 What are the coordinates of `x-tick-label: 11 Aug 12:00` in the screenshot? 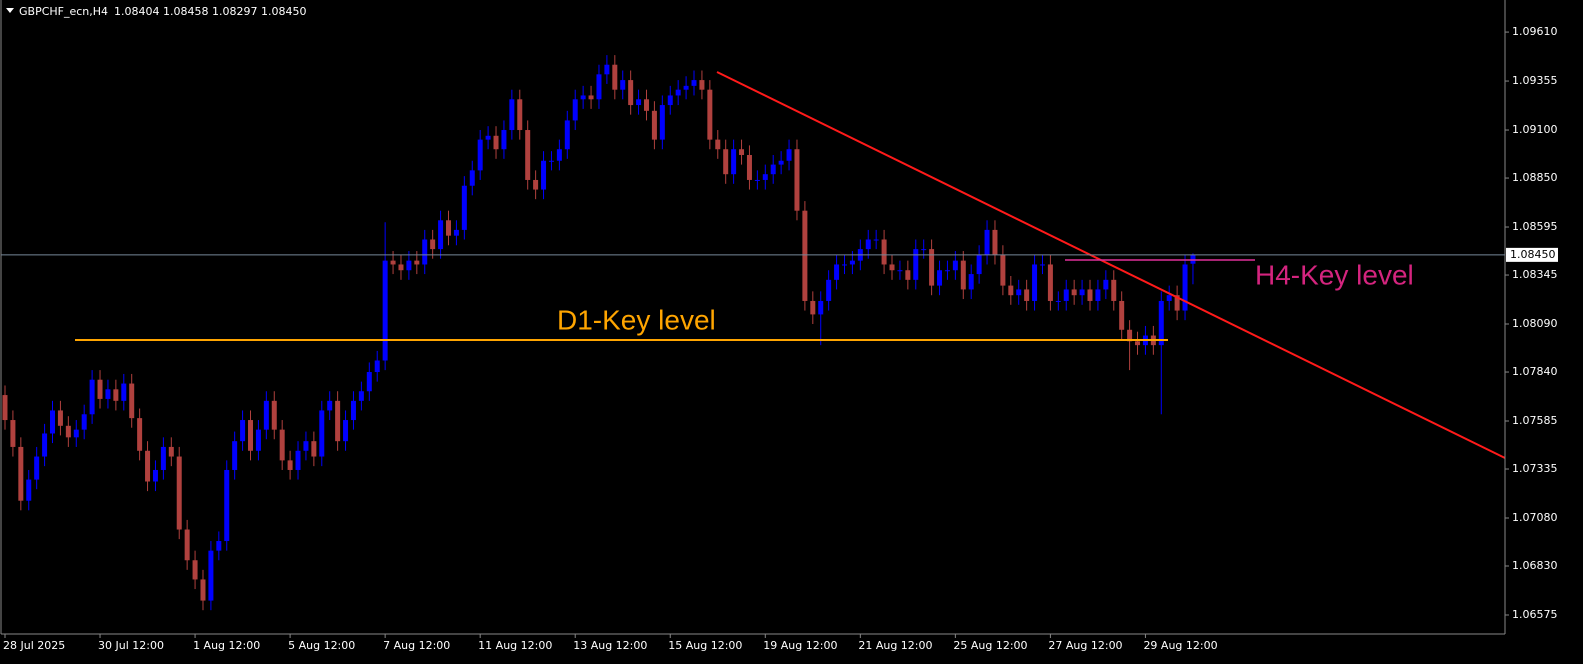 It's located at (515, 645).